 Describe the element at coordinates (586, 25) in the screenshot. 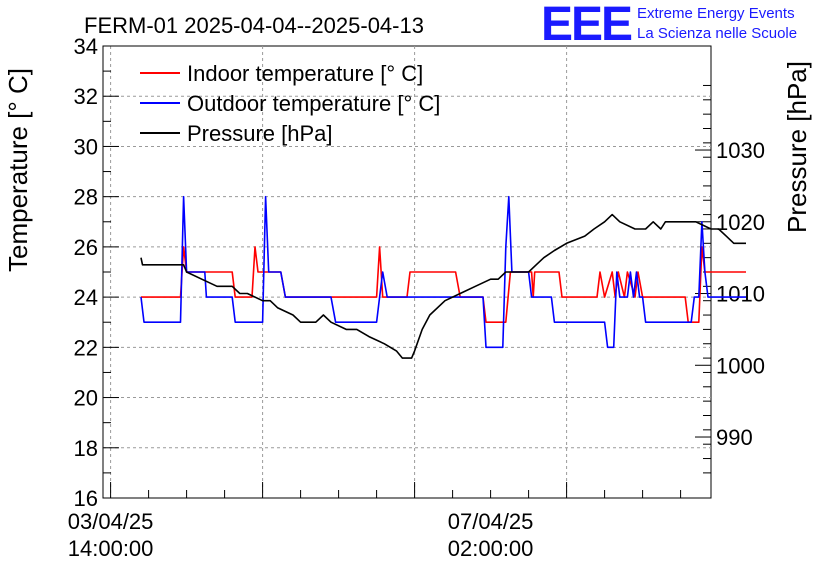

I see `eee-logo-mark: EEE` at that location.